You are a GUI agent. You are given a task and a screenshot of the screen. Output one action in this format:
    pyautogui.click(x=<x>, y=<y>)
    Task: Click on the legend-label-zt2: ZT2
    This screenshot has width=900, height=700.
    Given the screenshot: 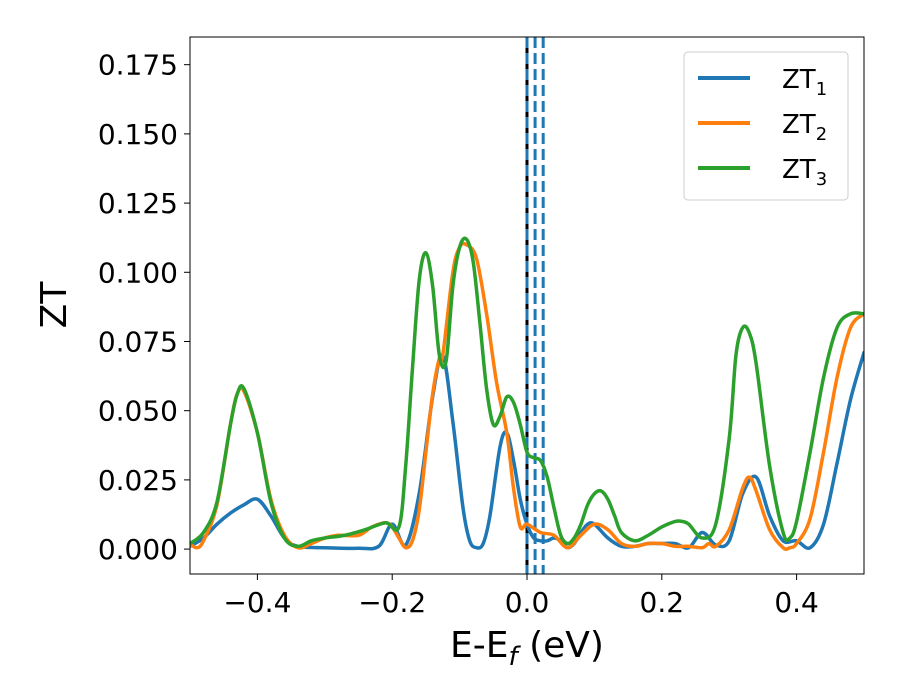 What is the action you would take?
    pyautogui.click(x=804, y=127)
    